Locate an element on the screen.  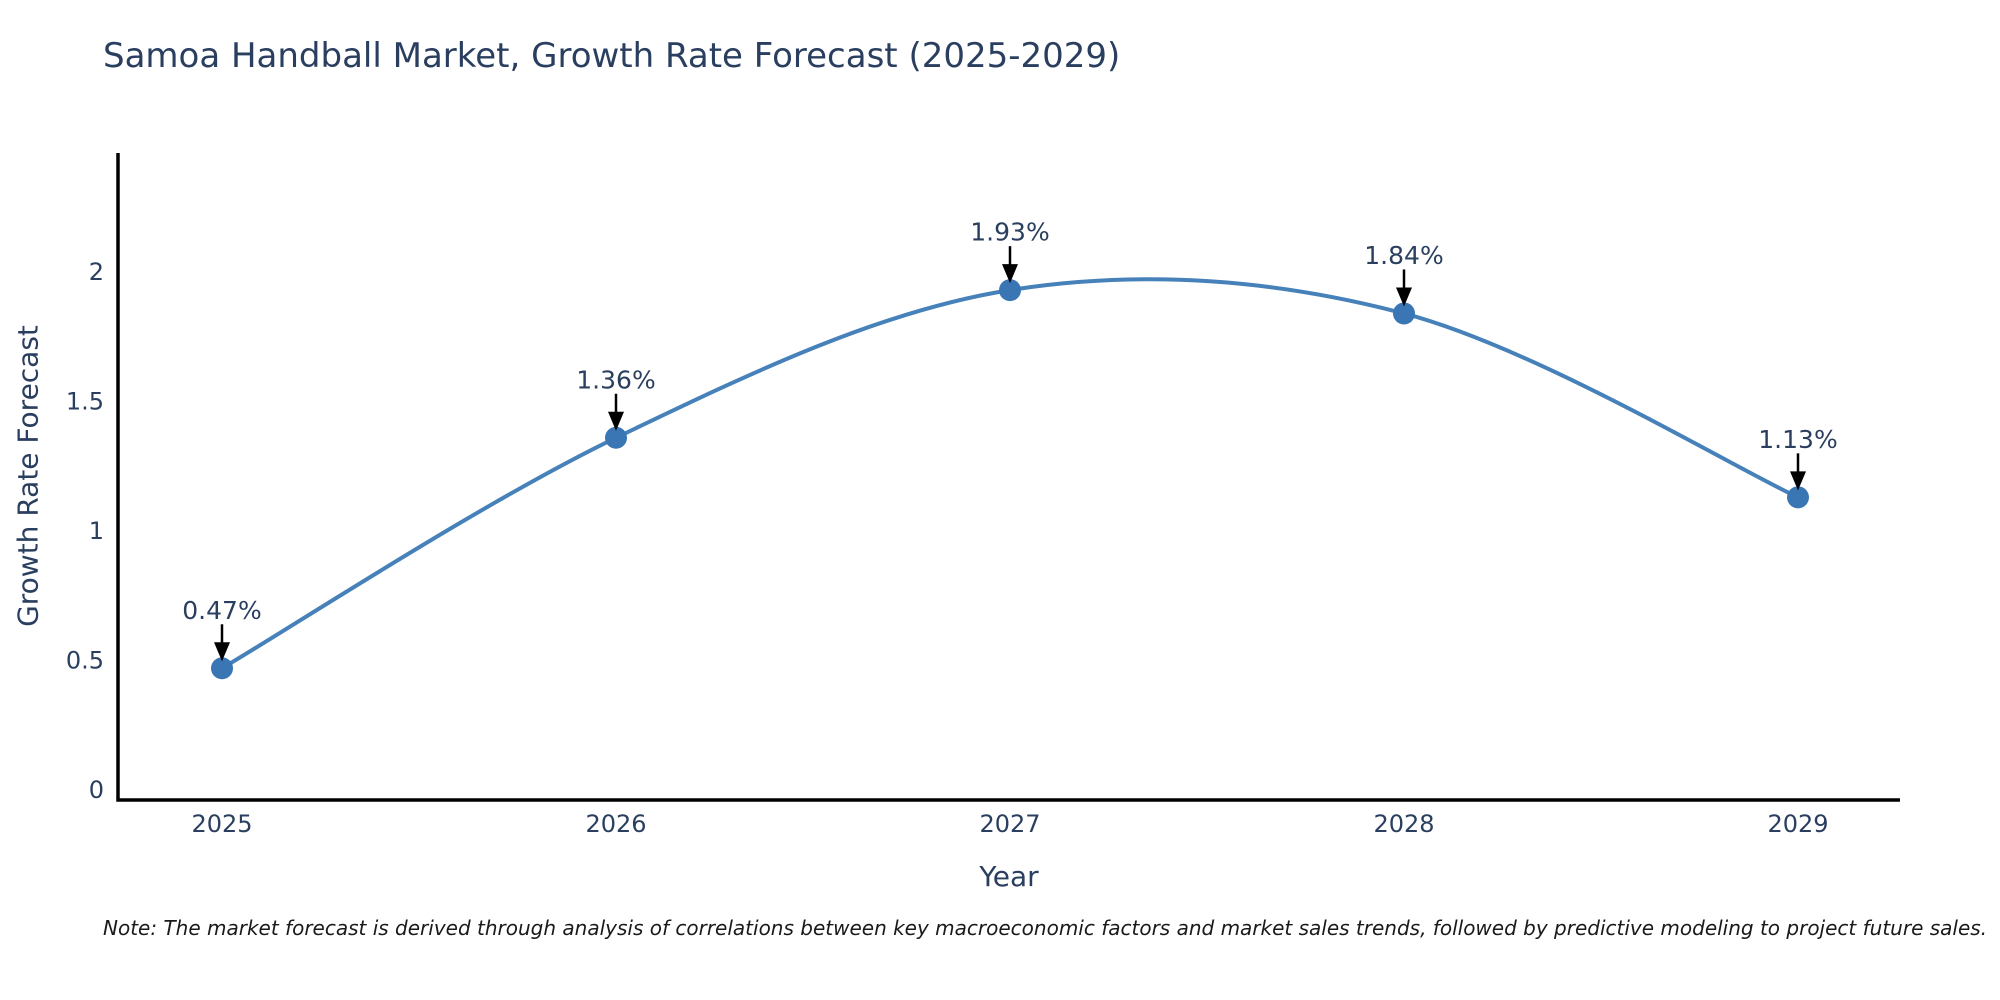
x-tick-label: 2027 is located at coordinates (1009, 824).